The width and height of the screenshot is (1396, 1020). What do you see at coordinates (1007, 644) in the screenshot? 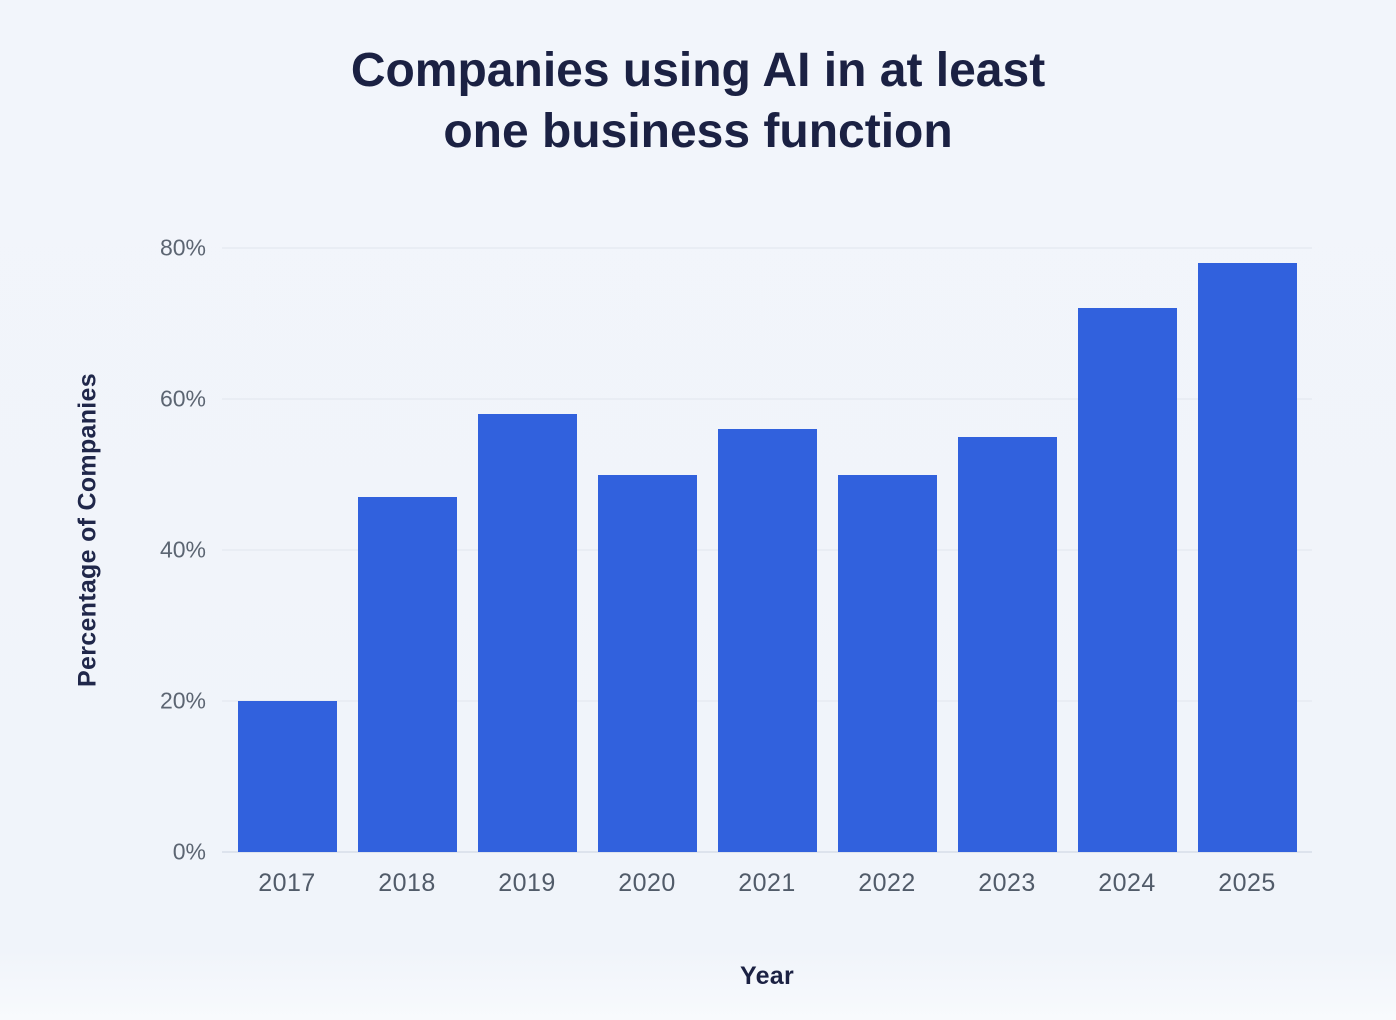
I see `bar-2023` at bounding box center [1007, 644].